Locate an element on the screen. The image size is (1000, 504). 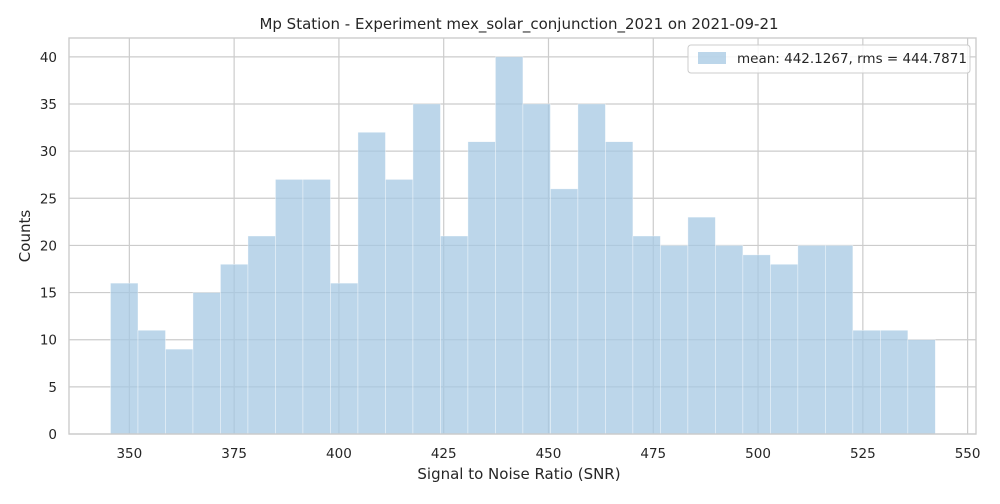
y-tick-label: 40 is located at coordinates (48, 58).